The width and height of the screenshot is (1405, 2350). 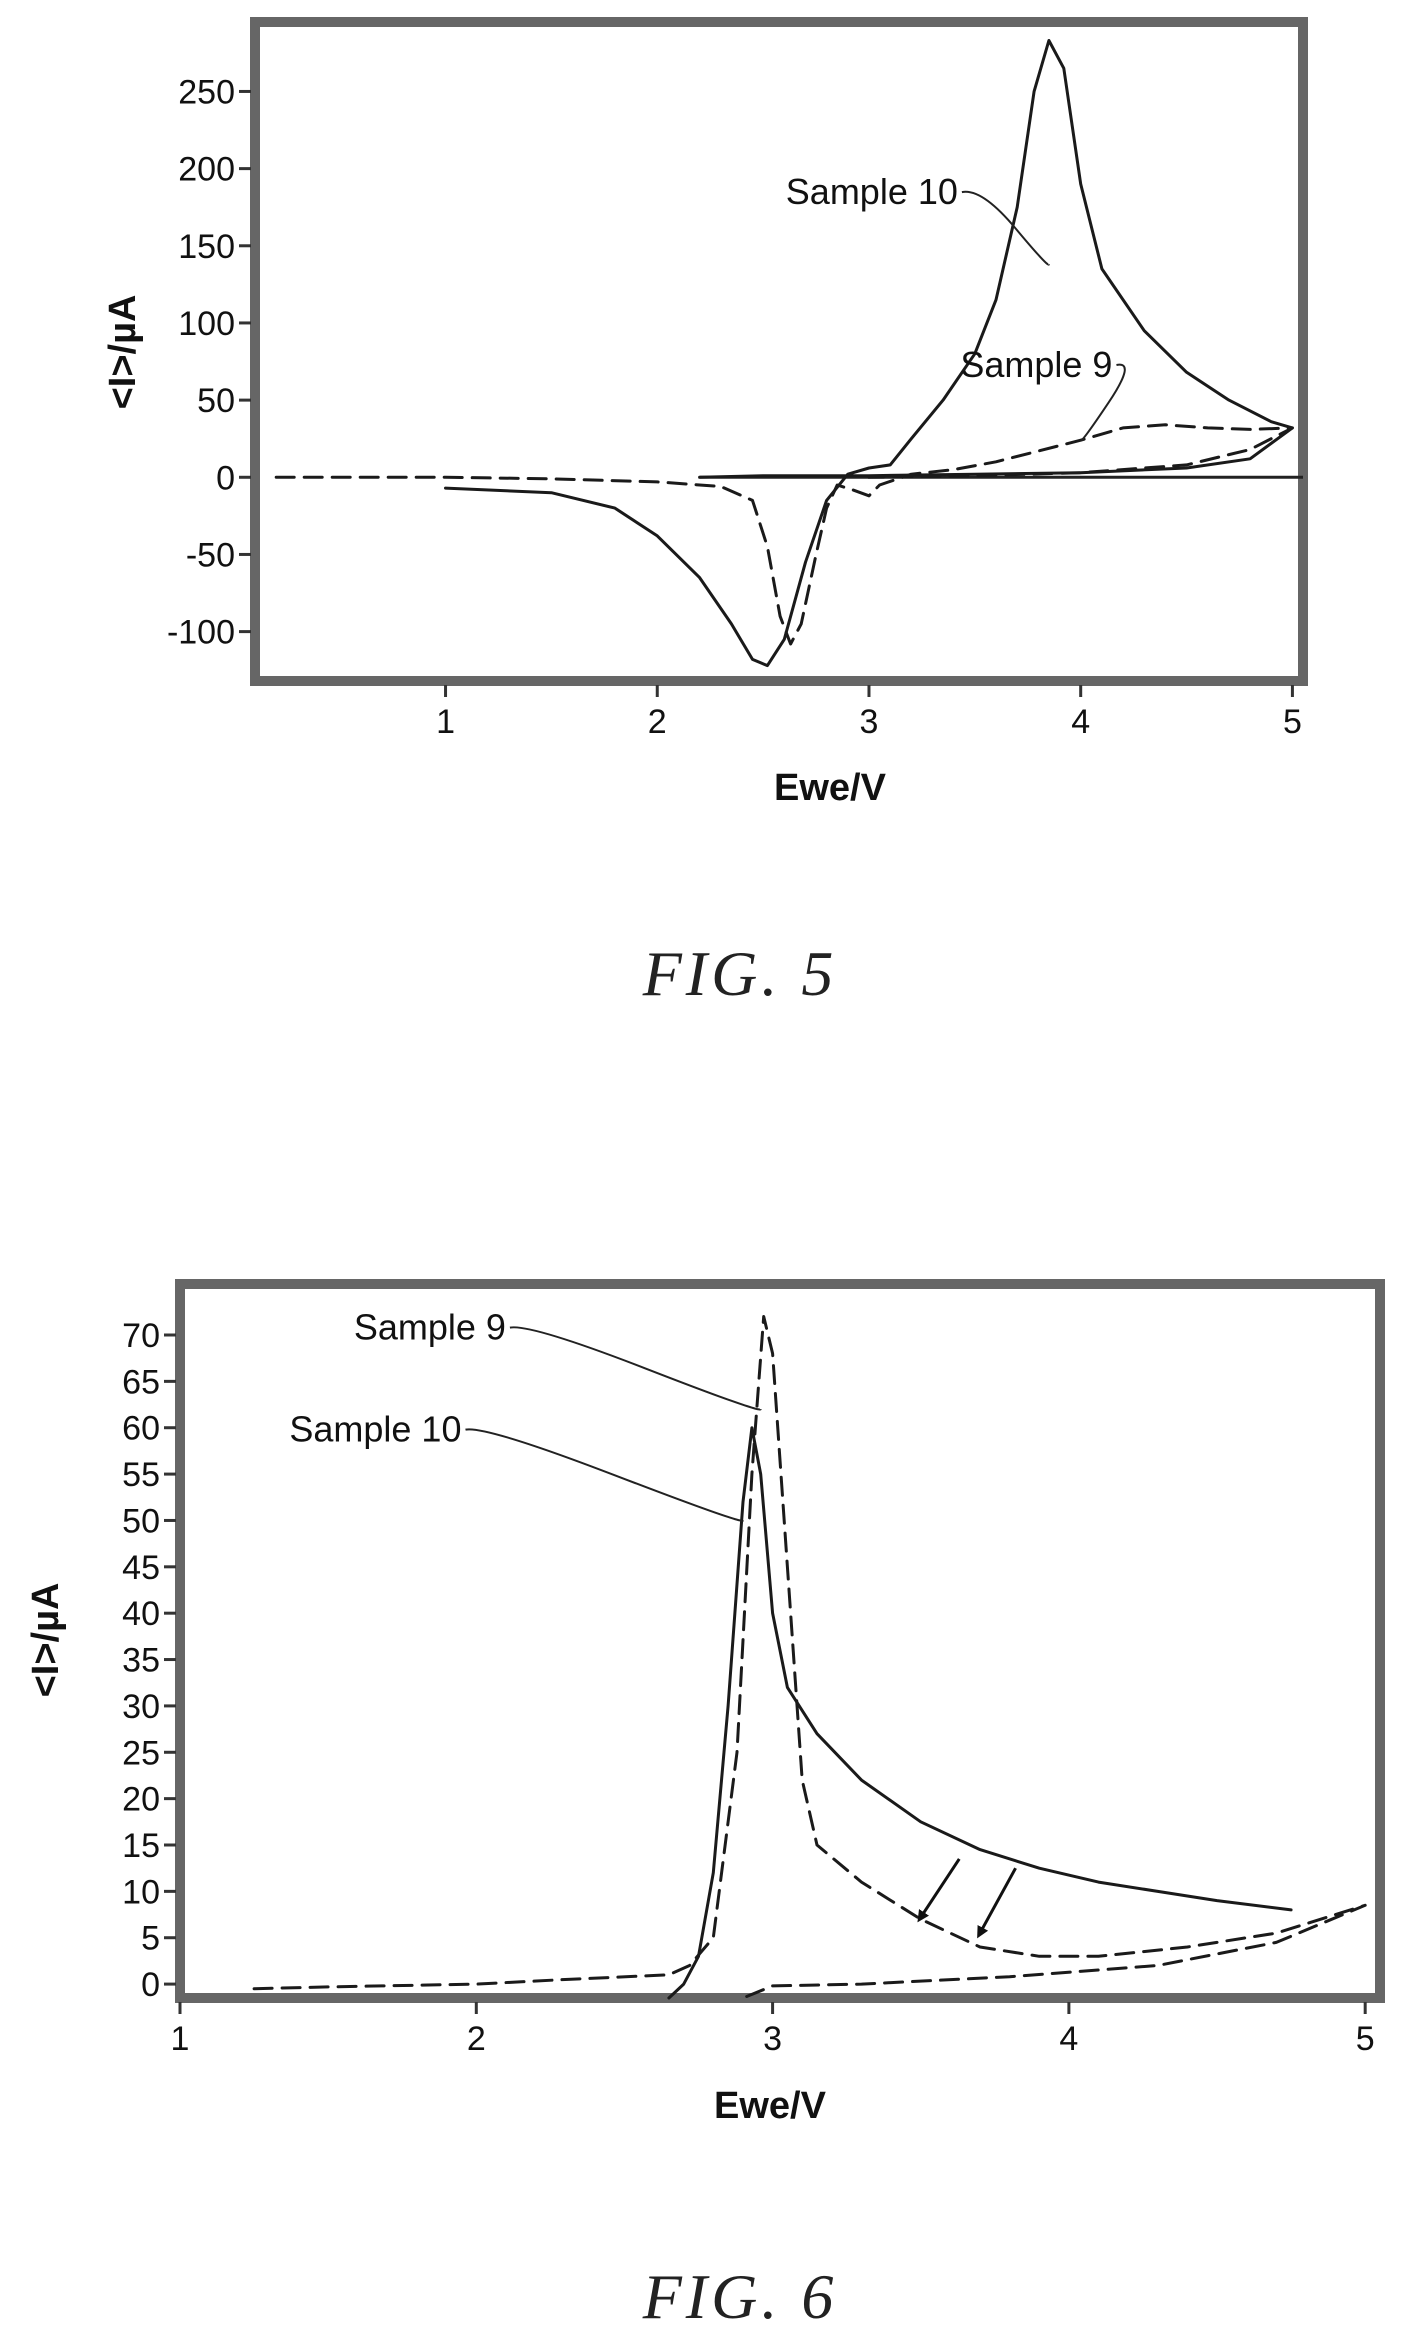 I want to click on figure-5-y-axis-label: <I>/µA, so click(x=123, y=352).